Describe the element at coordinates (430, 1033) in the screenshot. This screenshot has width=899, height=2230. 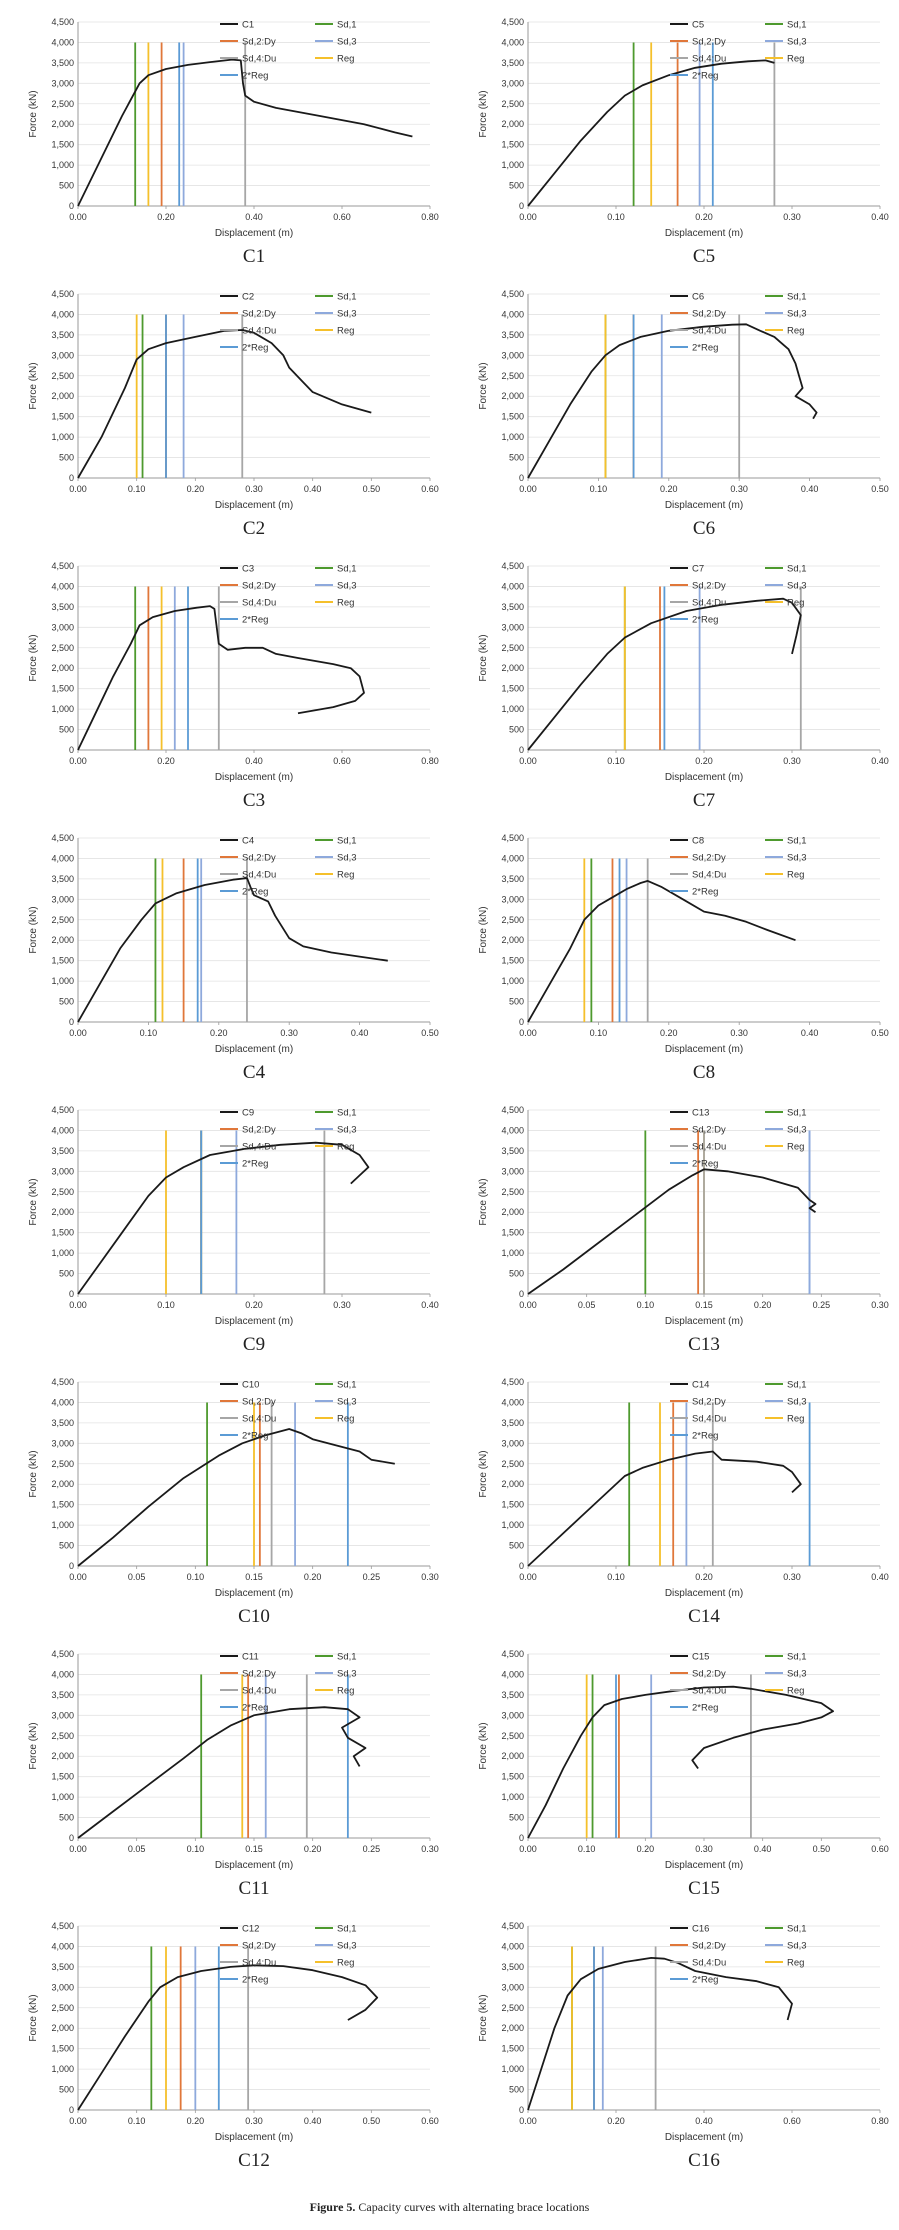
I see `x-tick-label: 0.50` at that location.